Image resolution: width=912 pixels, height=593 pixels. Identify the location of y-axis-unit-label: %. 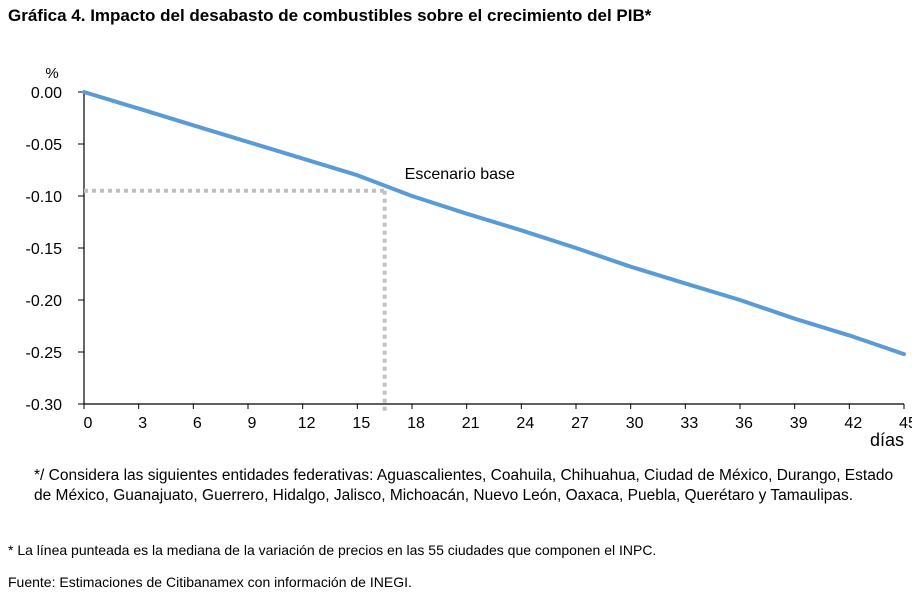
(51, 73).